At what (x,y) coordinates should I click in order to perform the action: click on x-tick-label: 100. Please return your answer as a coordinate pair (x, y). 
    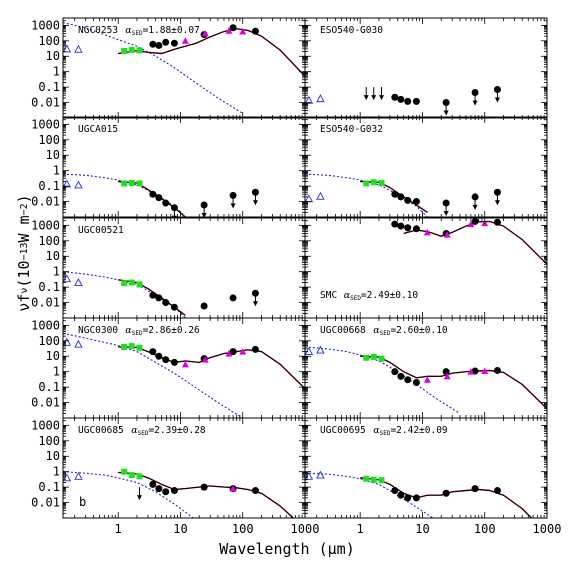
    Looking at the image, I should click on (485, 529).